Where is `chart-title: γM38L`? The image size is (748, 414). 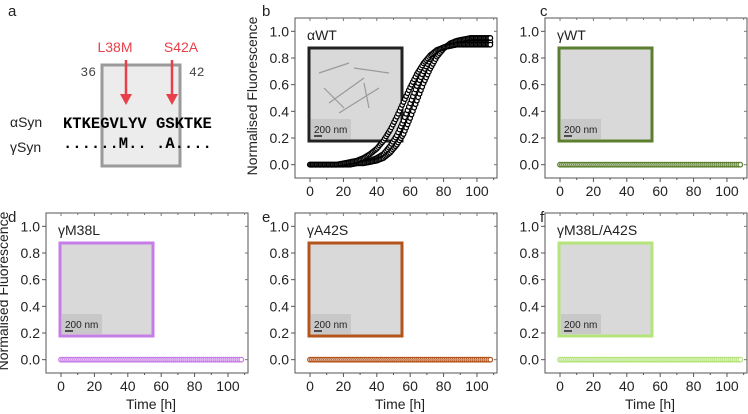 chart-title: γM38L is located at coordinates (79, 230).